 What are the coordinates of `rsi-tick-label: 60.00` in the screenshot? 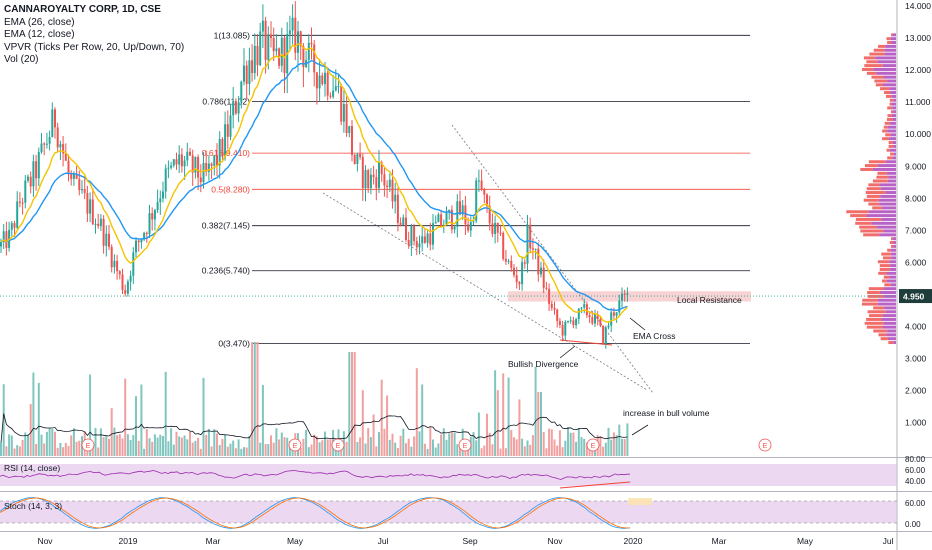 It's located at (915, 470).